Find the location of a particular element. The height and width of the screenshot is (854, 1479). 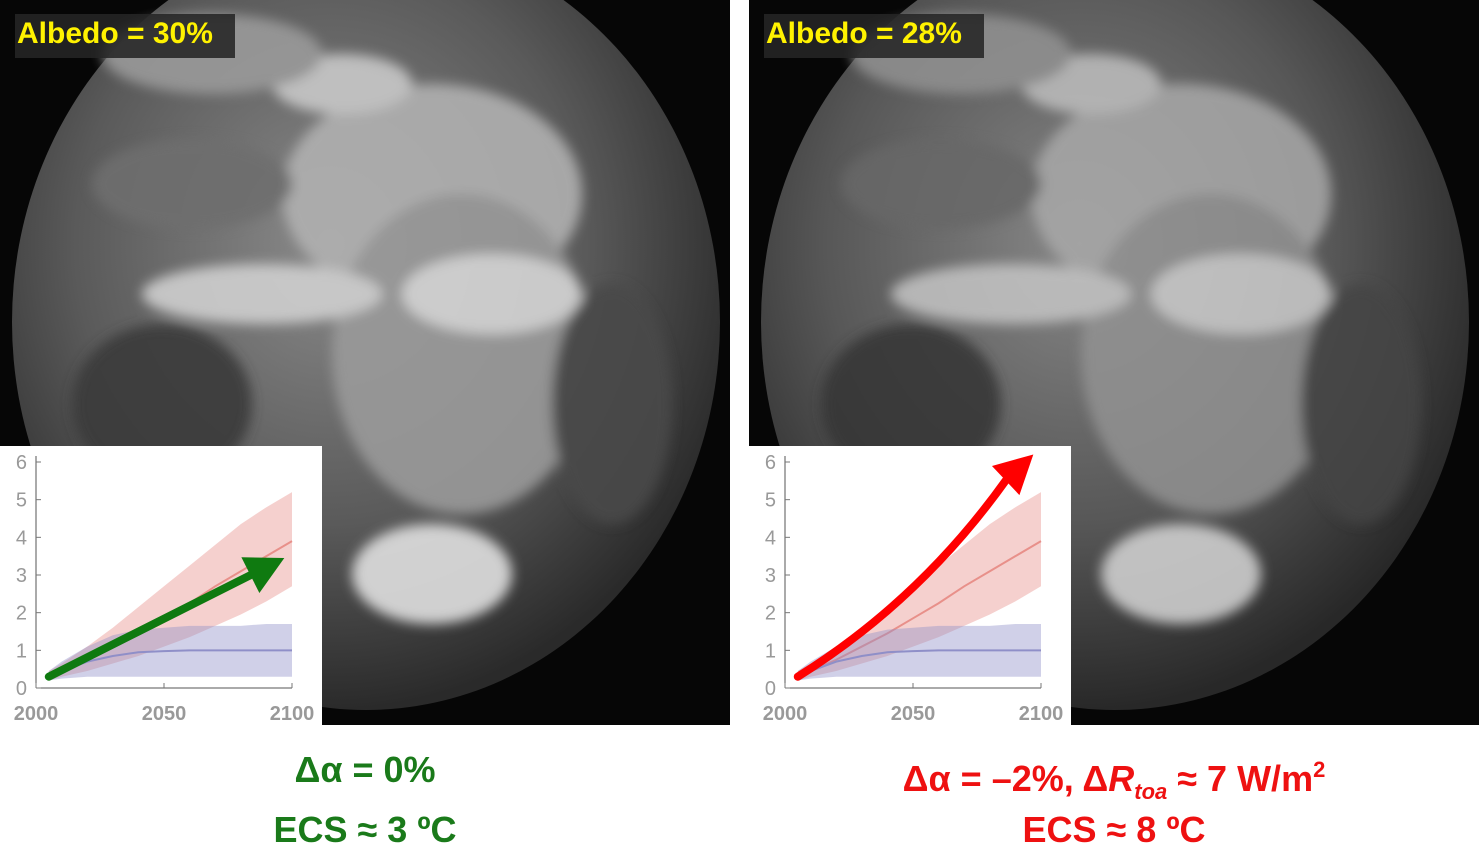

albedo-label: Albedo = 28% is located at coordinates (874, 36).